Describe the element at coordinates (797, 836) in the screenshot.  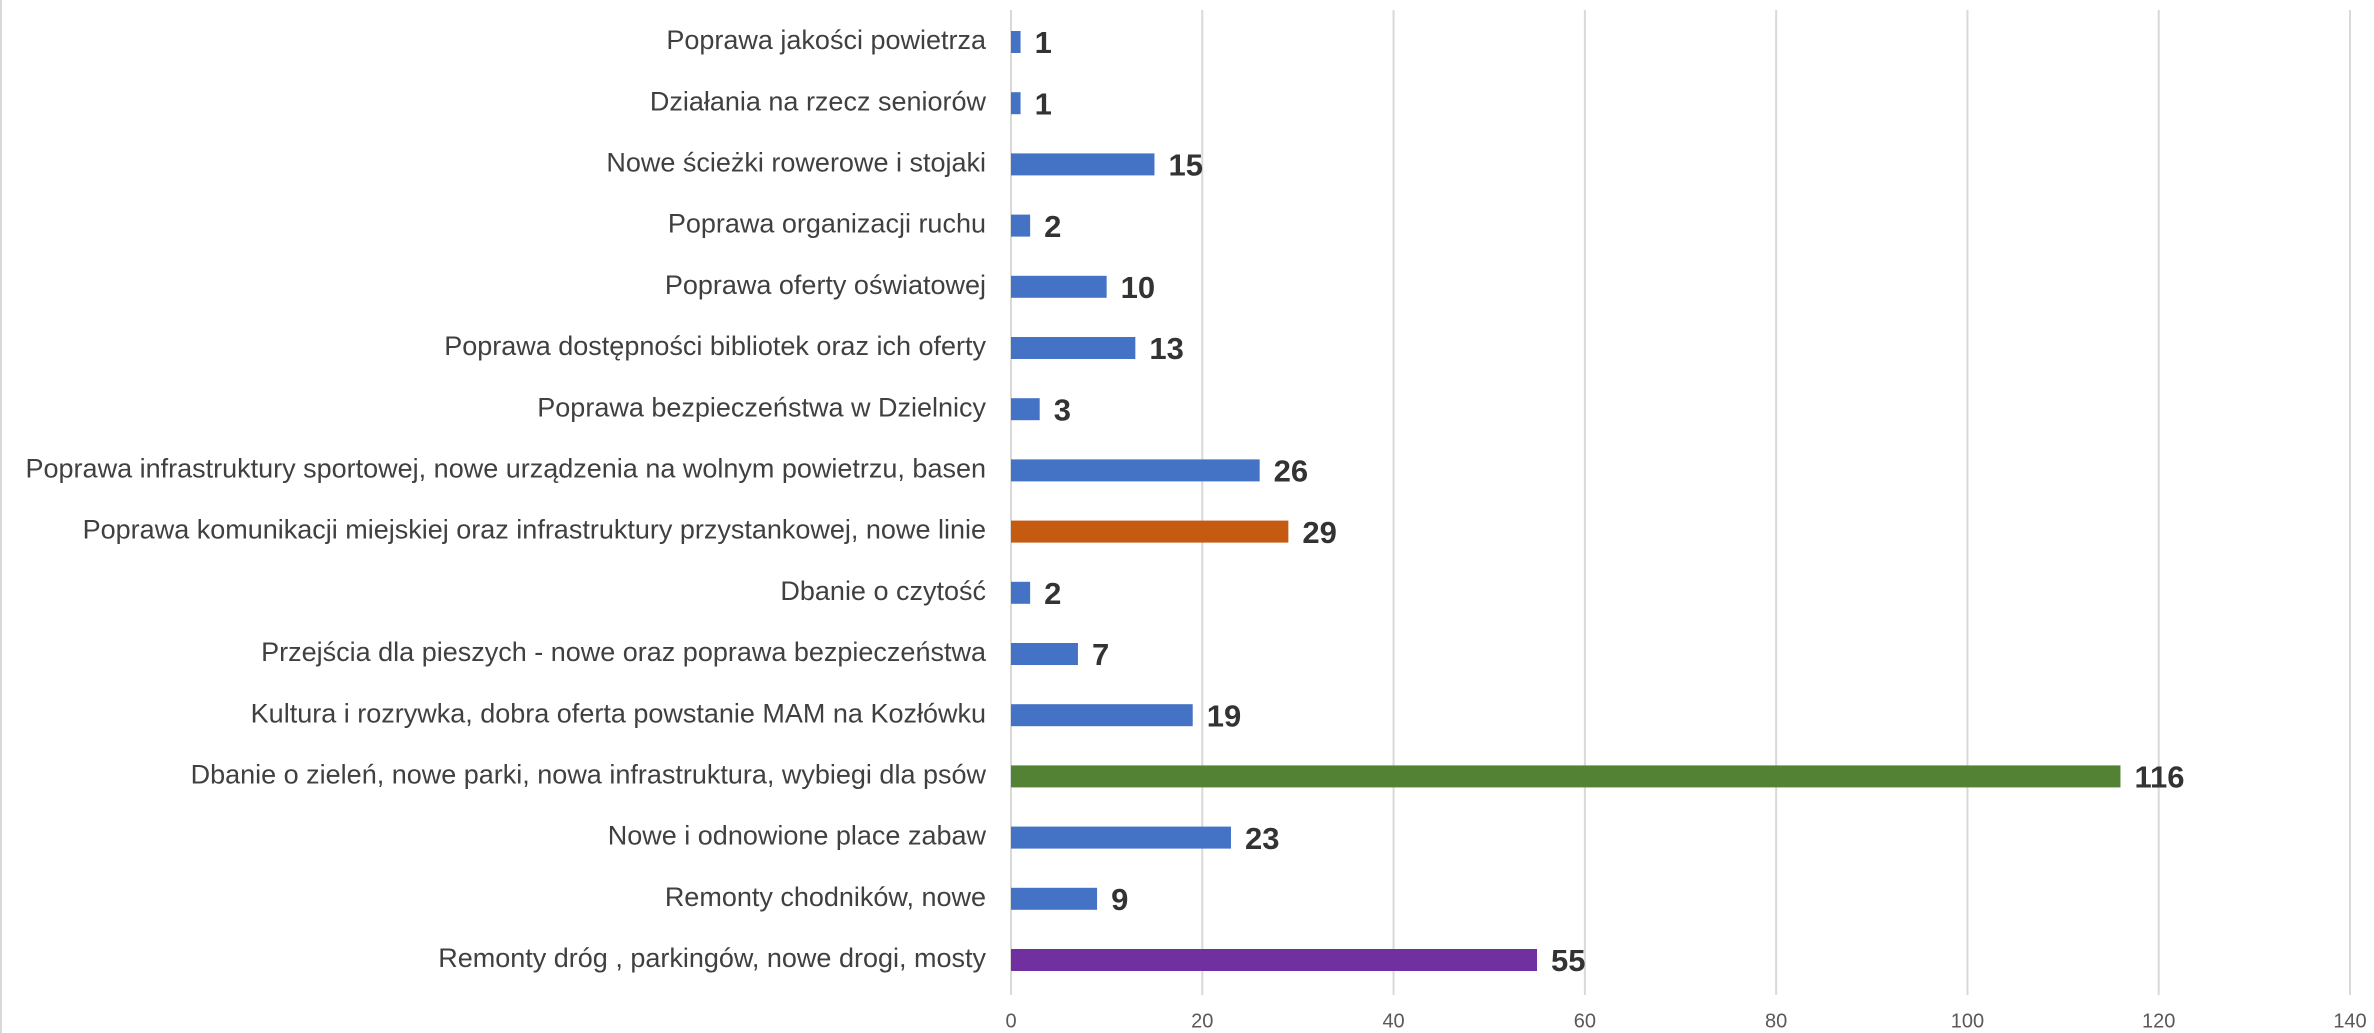
I see `y-tick-label: Nowe i odnowione place zabaw` at that location.